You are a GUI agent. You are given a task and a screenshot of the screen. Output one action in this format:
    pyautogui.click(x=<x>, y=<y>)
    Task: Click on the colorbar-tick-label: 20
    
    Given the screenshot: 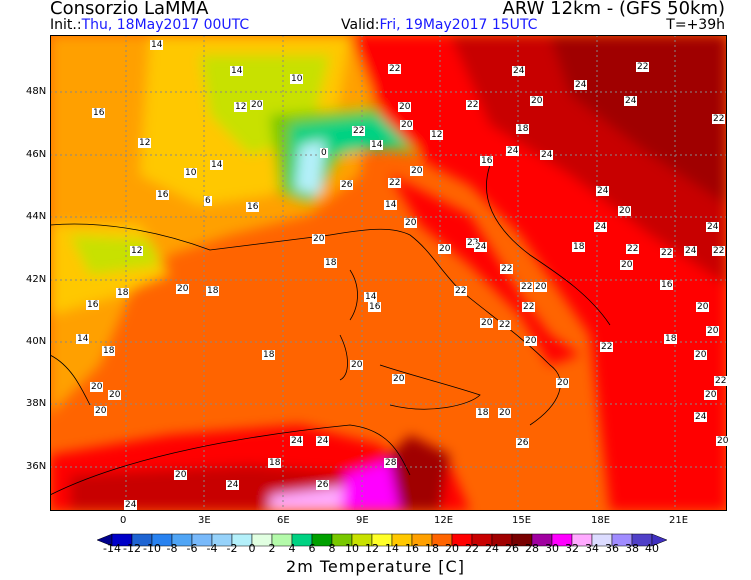 What is the action you would take?
    pyautogui.click(x=452, y=548)
    